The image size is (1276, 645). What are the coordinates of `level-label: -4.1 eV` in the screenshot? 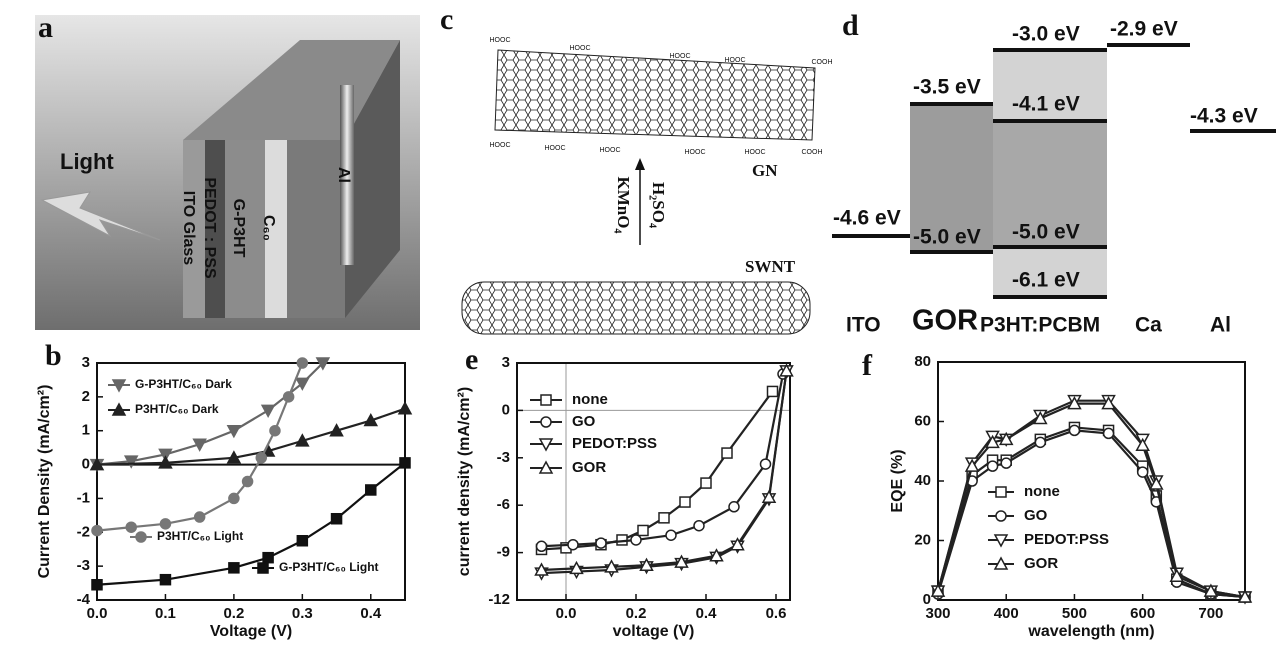 It's located at (1046, 104).